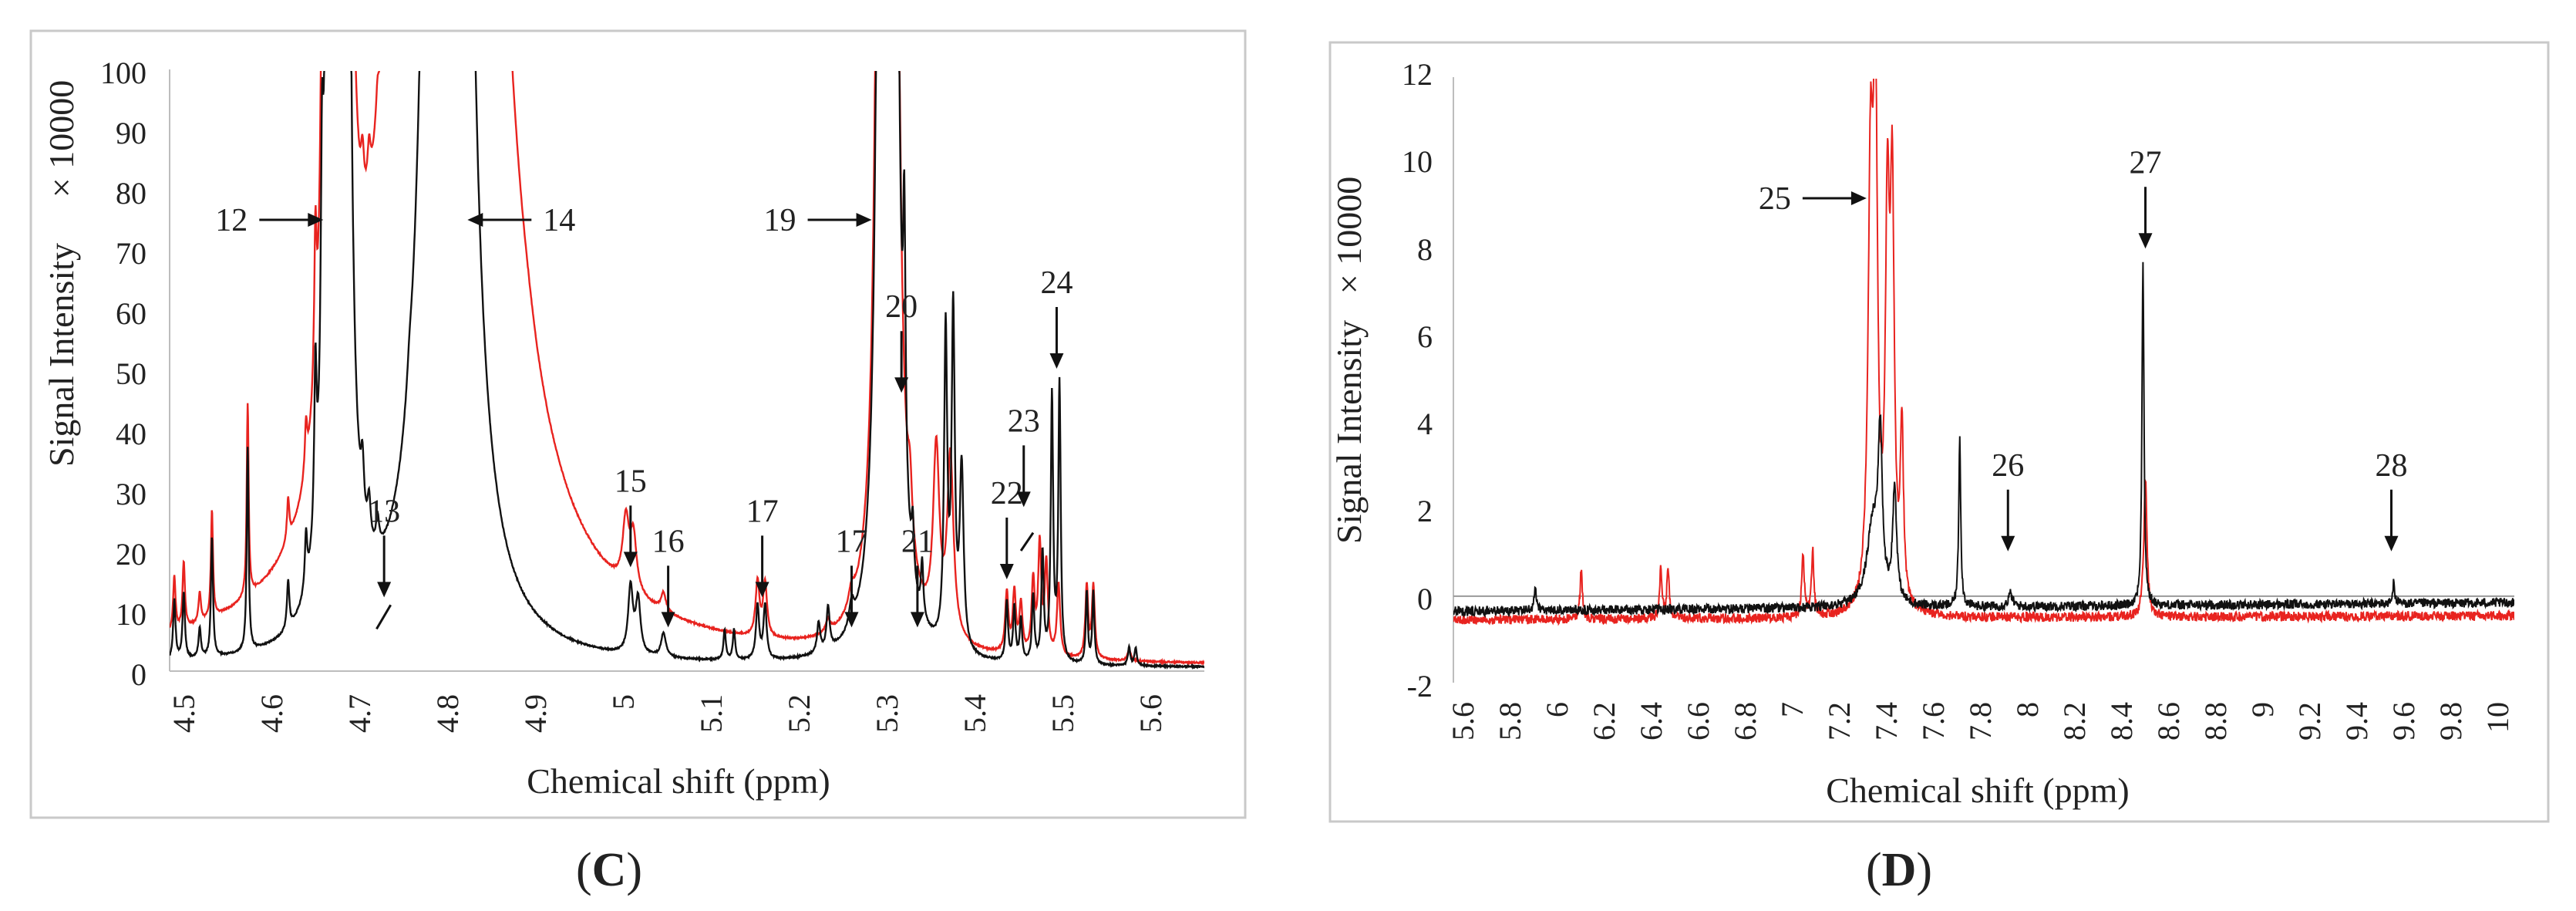 The width and height of the screenshot is (2576, 911). What do you see at coordinates (623, 702) in the screenshot?
I see `x-tick-label: 5` at bounding box center [623, 702].